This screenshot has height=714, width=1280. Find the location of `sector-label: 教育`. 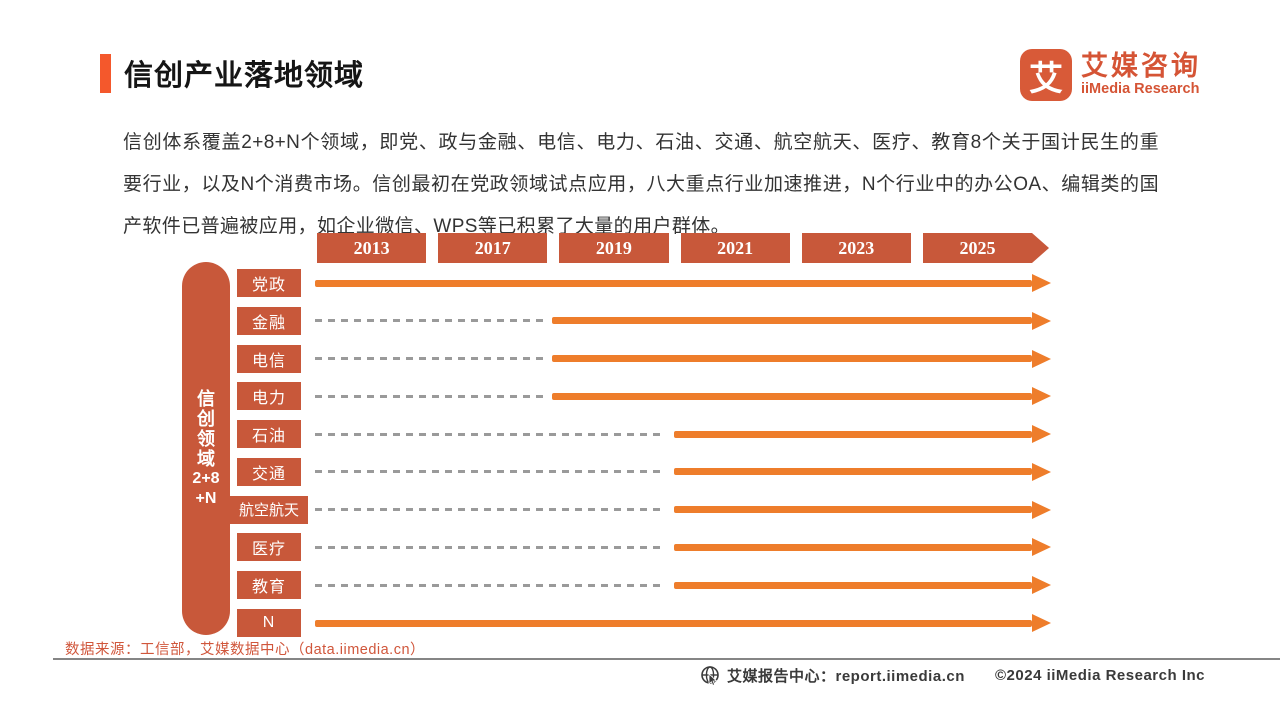

sector-label: 教育 is located at coordinates (269, 585).